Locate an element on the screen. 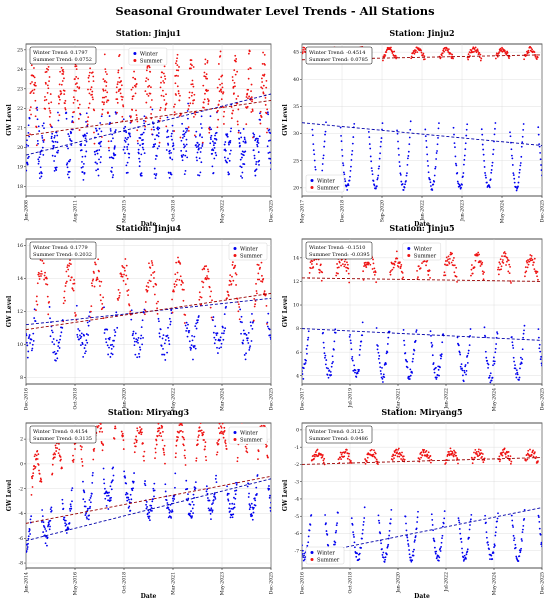  tick-label-x: Dec-2016 is located at coordinates (303, 583).